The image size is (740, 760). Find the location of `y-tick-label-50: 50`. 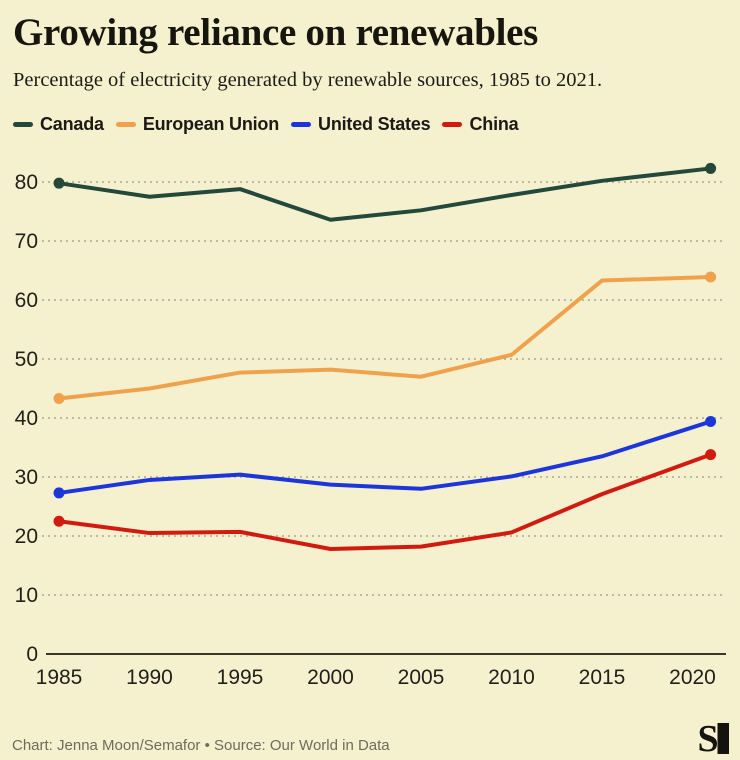

y-tick-label-50: 50 is located at coordinates (26, 359).